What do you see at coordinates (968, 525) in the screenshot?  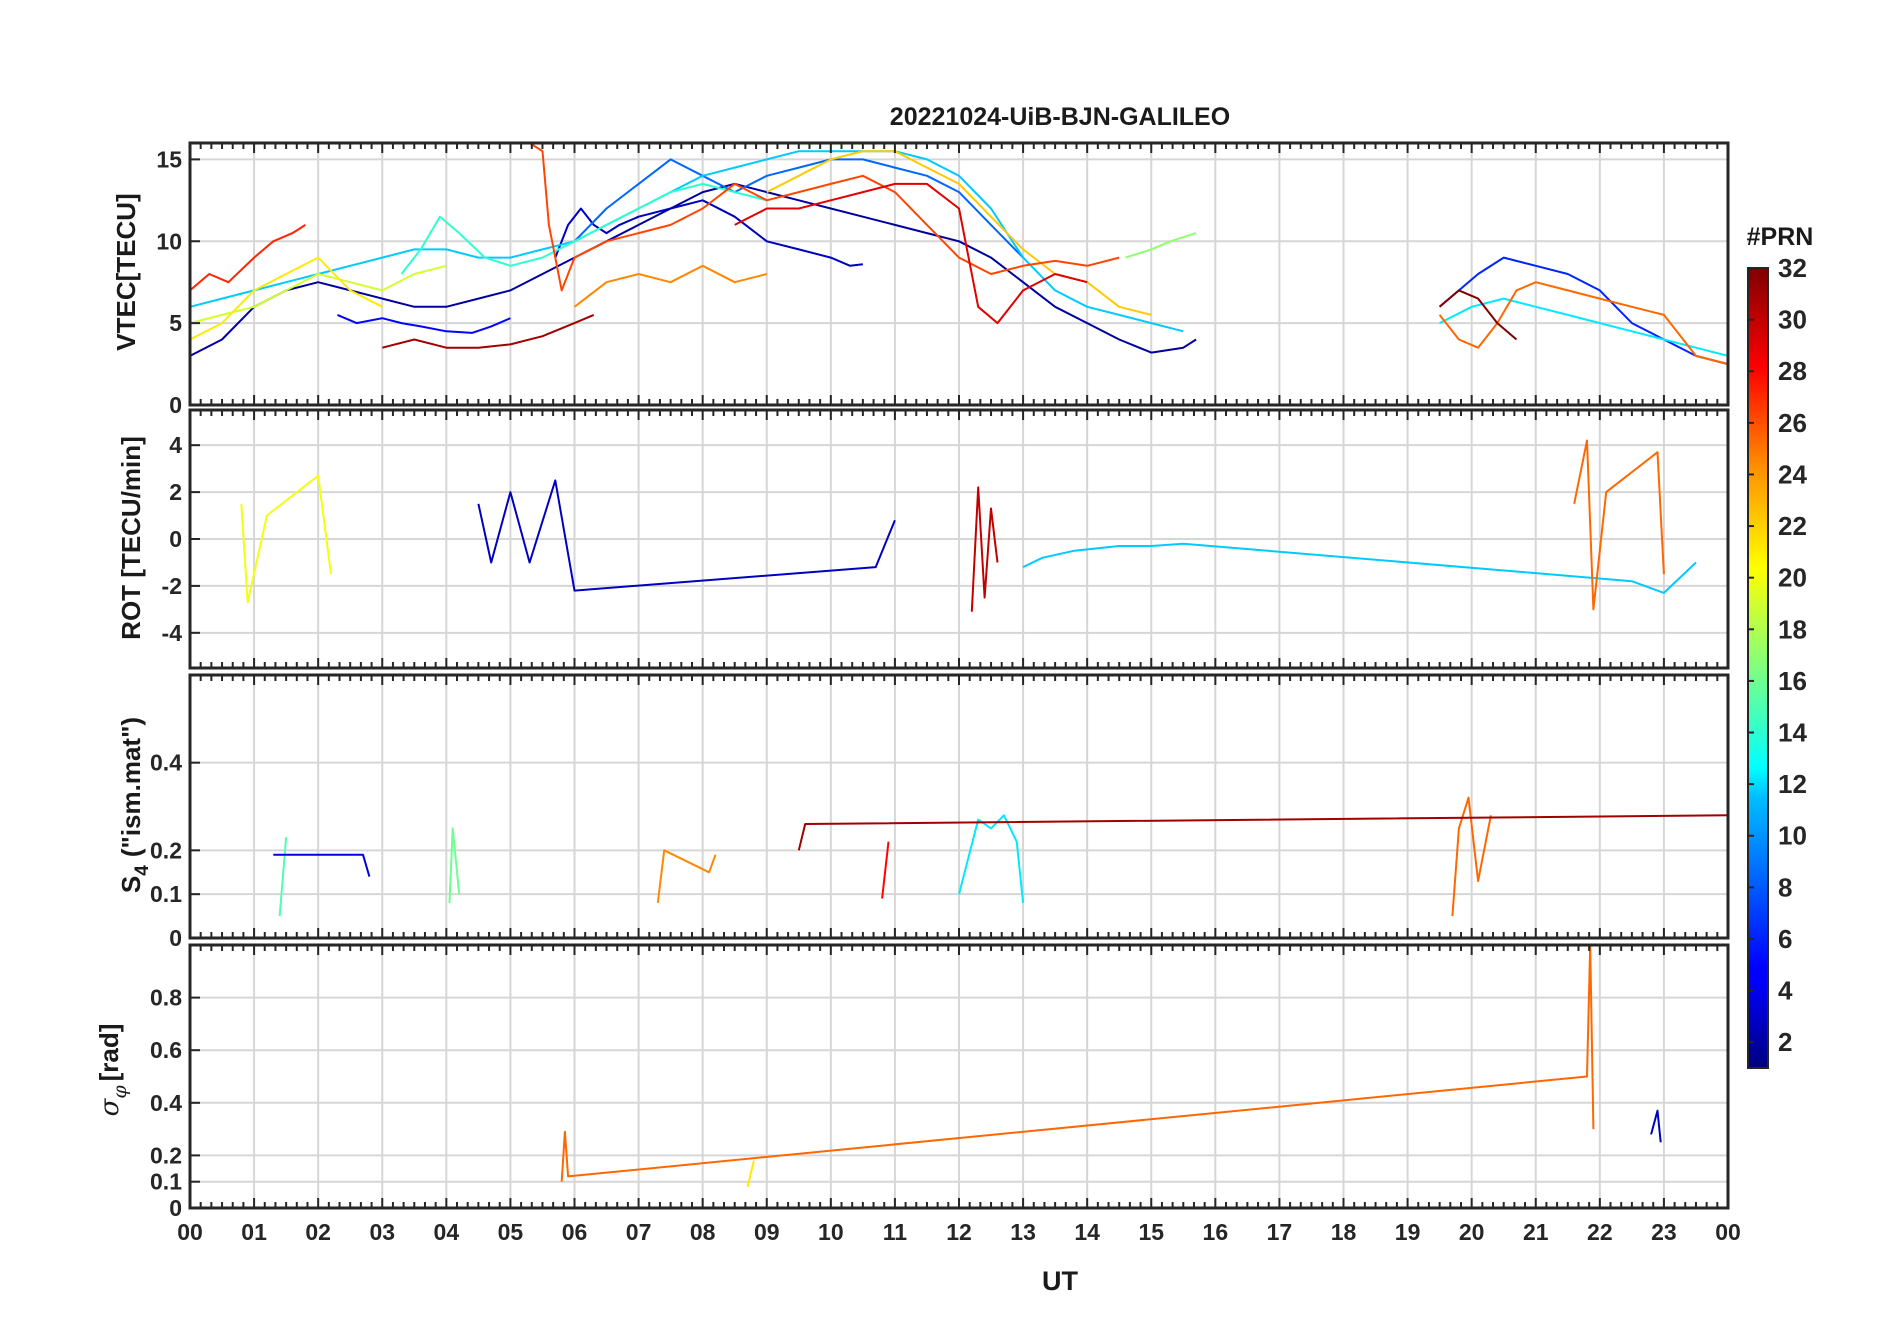 I see `rot-series` at bounding box center [968, 525].